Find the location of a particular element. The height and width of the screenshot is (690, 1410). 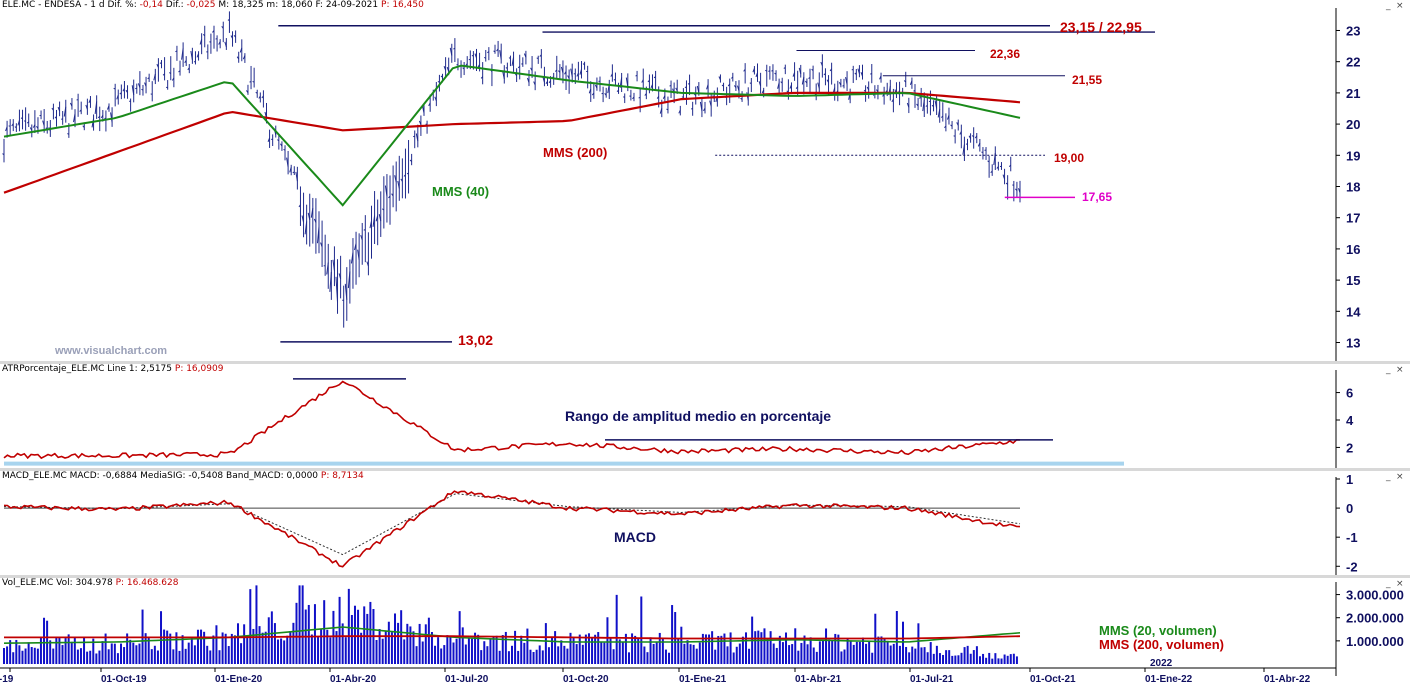

atr-annotation: Rango de amplitud medio en porcentaje is located at coordinates (698, 416).